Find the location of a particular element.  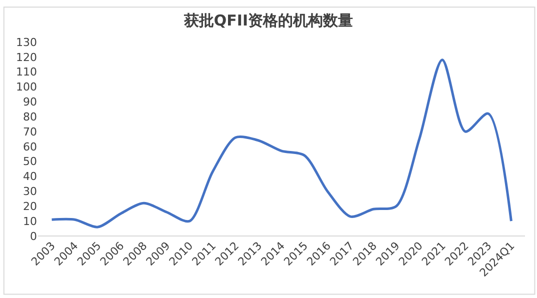

y-tick-label: 60 is located at coordinates (30, 147).